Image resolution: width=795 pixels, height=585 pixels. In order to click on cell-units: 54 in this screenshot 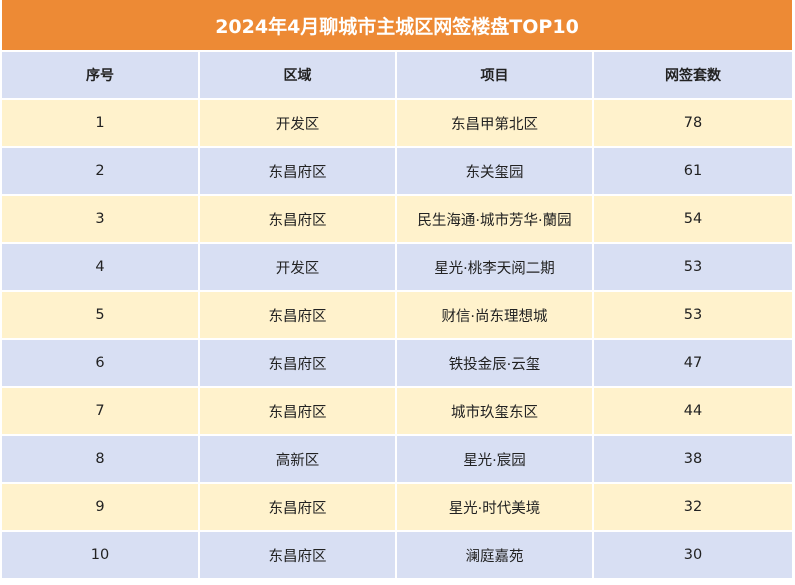, I will do `click(692, 219)`.